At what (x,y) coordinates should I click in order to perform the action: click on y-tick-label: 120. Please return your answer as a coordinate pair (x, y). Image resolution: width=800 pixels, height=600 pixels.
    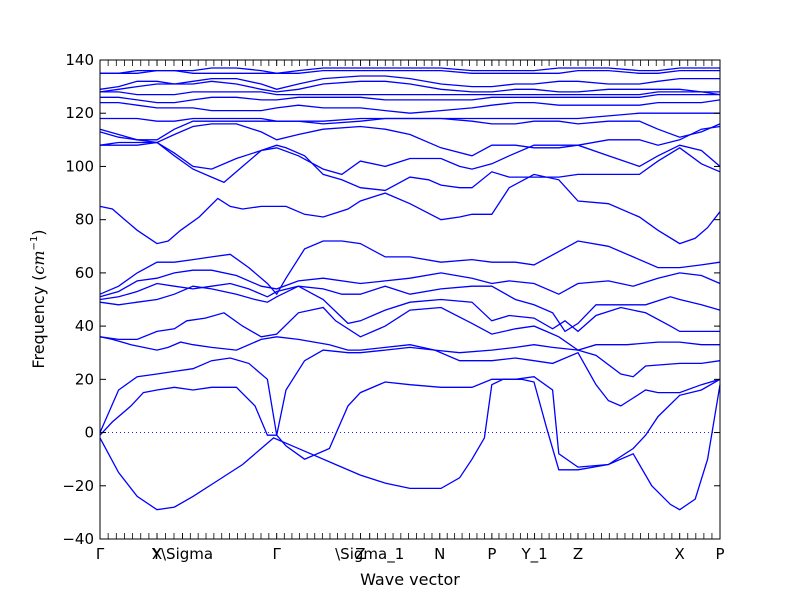
    Looking at the image, I should click on (79, 113).